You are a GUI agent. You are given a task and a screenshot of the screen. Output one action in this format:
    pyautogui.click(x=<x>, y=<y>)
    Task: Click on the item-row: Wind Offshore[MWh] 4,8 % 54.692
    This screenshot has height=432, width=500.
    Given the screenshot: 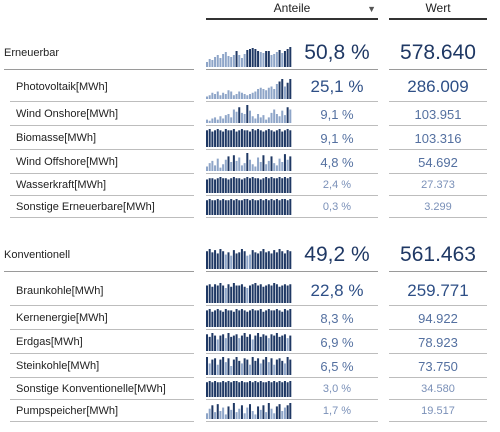 What is the action you would take?
    pyautogui.click(x=250, y=162)
    